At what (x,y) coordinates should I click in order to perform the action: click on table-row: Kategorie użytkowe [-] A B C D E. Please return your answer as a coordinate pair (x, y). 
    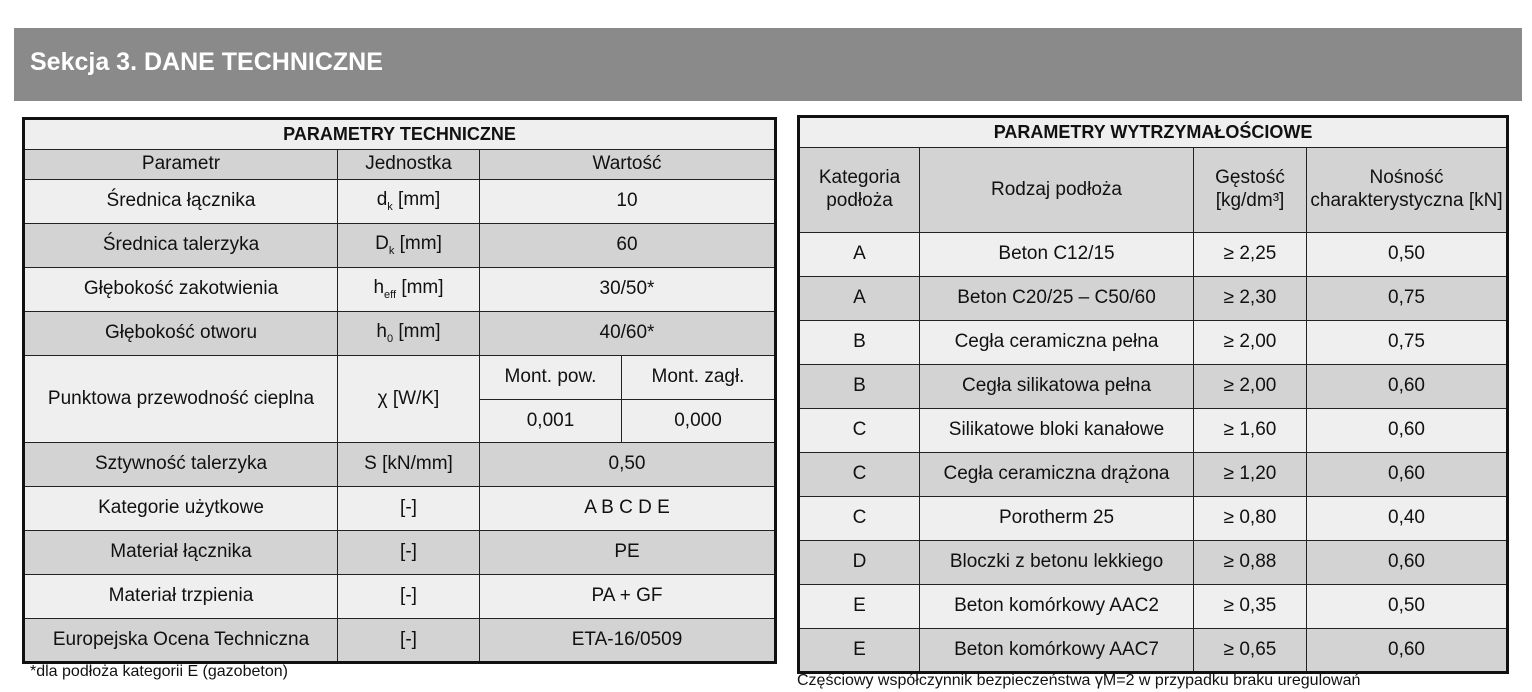
    Looking at the image, I should click on (399, 508).